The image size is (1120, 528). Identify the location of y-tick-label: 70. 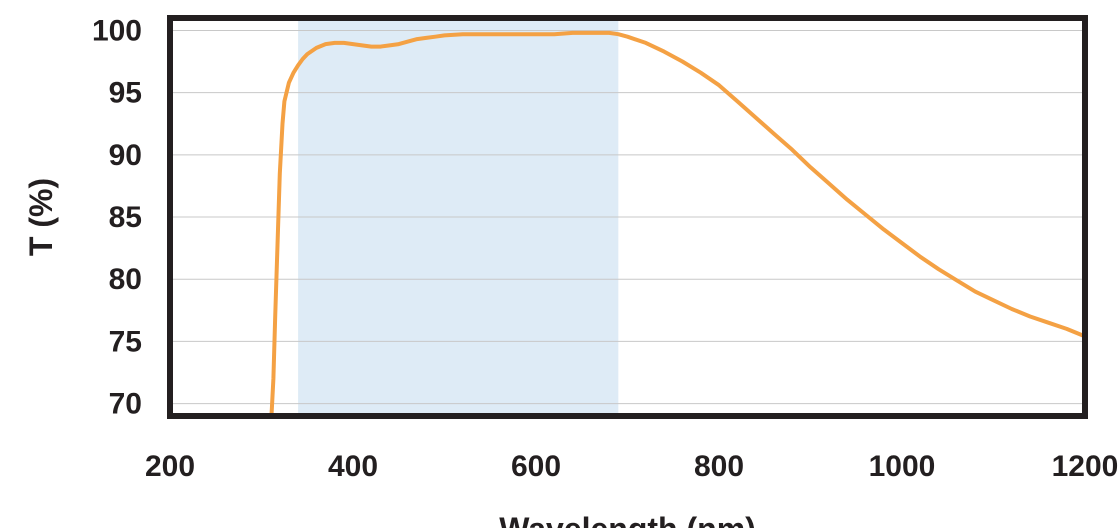
(125, 404).